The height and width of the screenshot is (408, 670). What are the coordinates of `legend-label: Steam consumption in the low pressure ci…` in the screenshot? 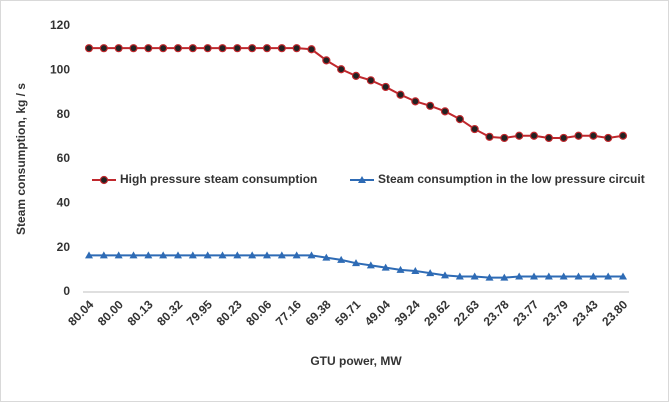 It's located at (511, 179).